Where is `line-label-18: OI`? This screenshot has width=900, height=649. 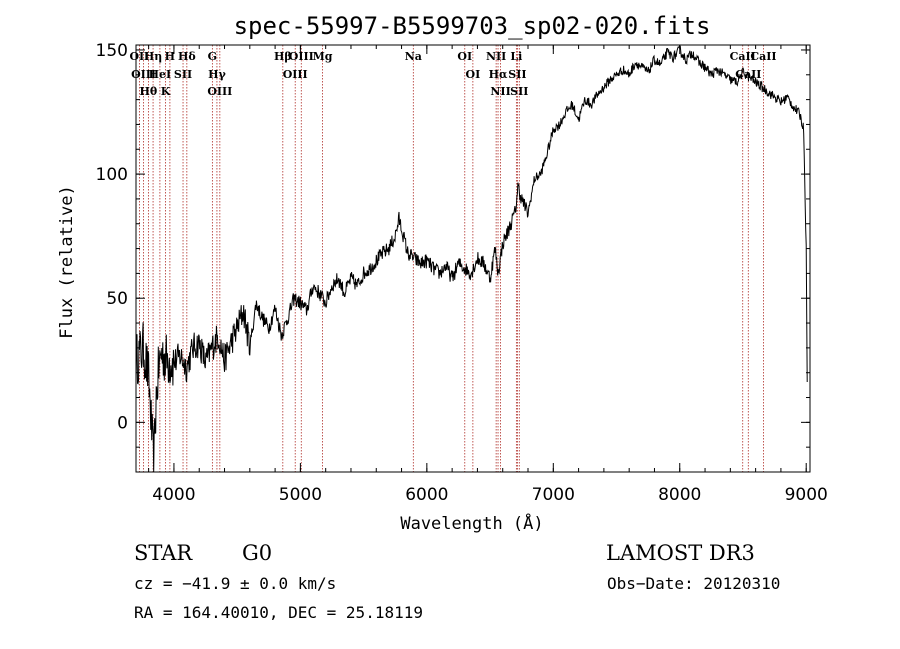
line-label-18: OI is located at coordinates (473, 74).